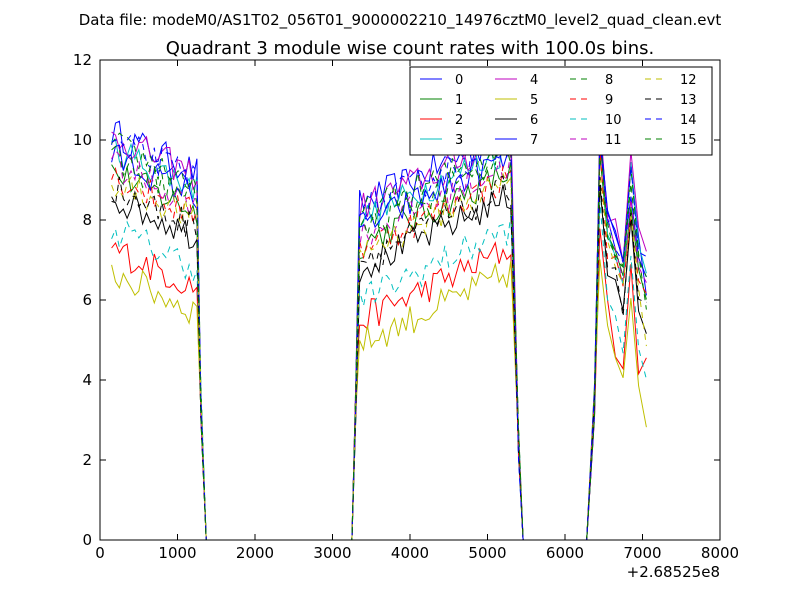 Image resolution: width=800 pixels, height=600 pixels. What do you see at coordinates (688, 140) in the screenshot?
I see `legend-label-15: 15` at bounding box center [688, 140].